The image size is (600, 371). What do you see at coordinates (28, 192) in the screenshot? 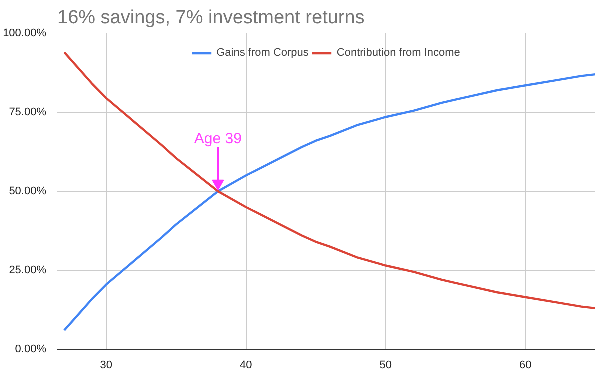
I see `y-tick-label: 50.00%` at bounding box center [28, 192].